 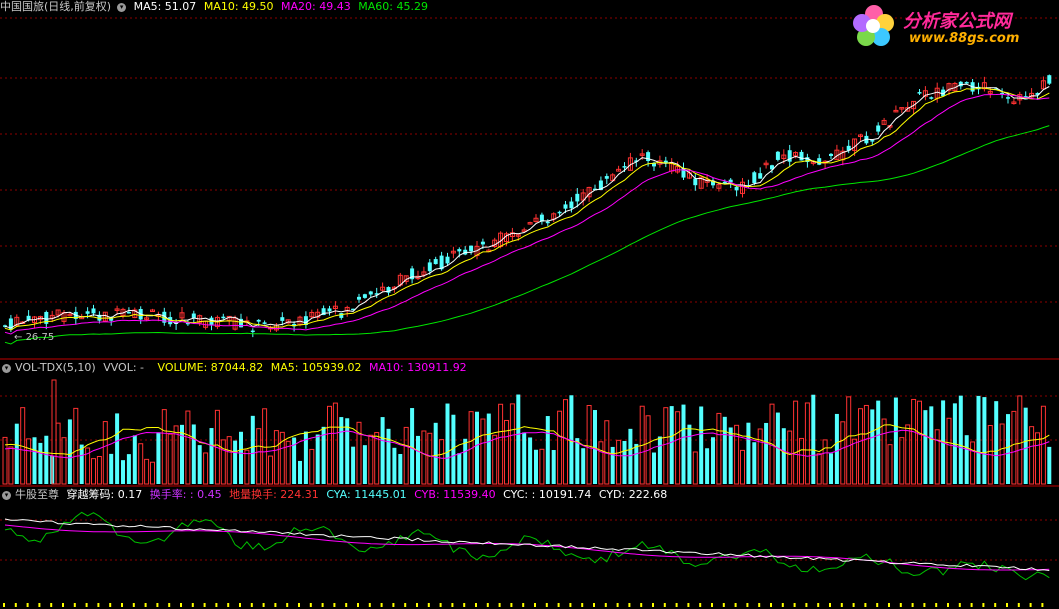 I want to click on cyc-value: CYC: : 10191.74, so click(x=547, y=494).